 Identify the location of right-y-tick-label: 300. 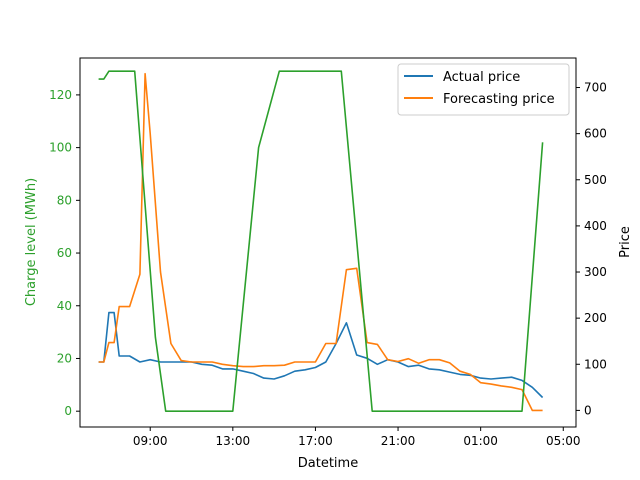
(595, 272).